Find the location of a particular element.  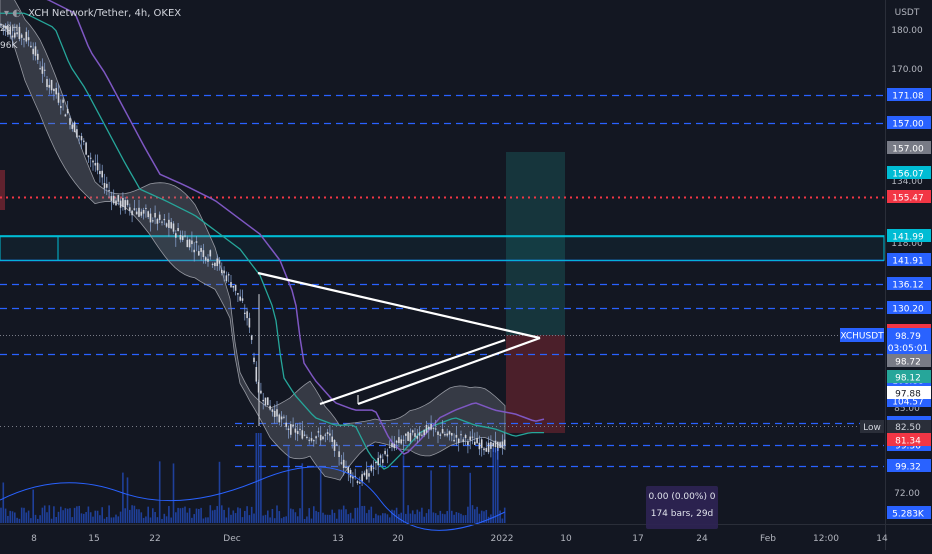

price-label-text: 141.99 is located at coordinates (908, 238).